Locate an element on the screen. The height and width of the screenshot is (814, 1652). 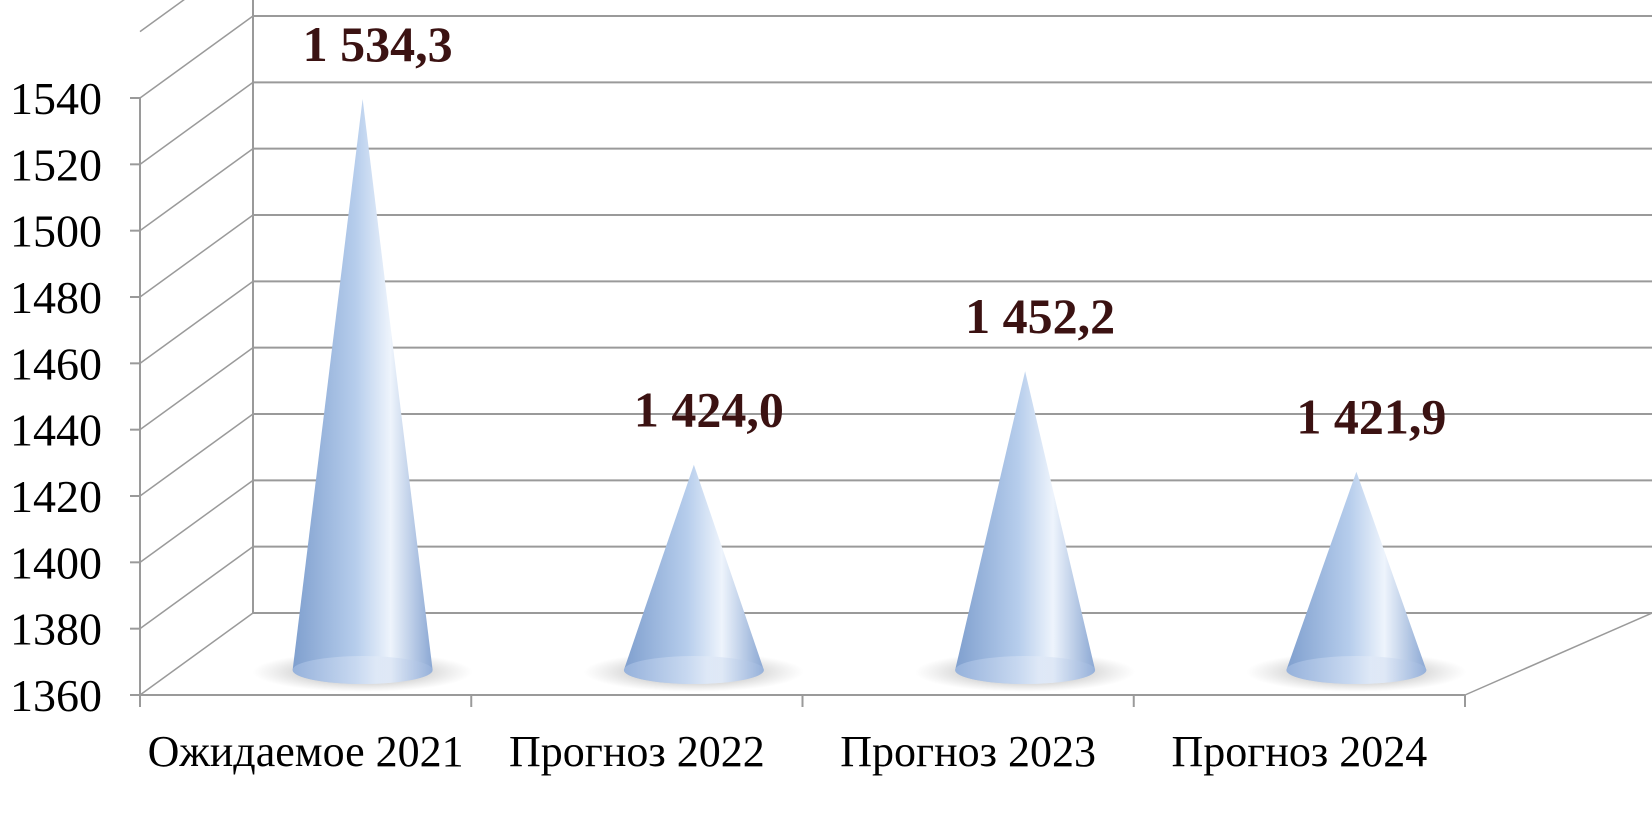
y-tick-label: 1440 is located at coordinates (56, 430).